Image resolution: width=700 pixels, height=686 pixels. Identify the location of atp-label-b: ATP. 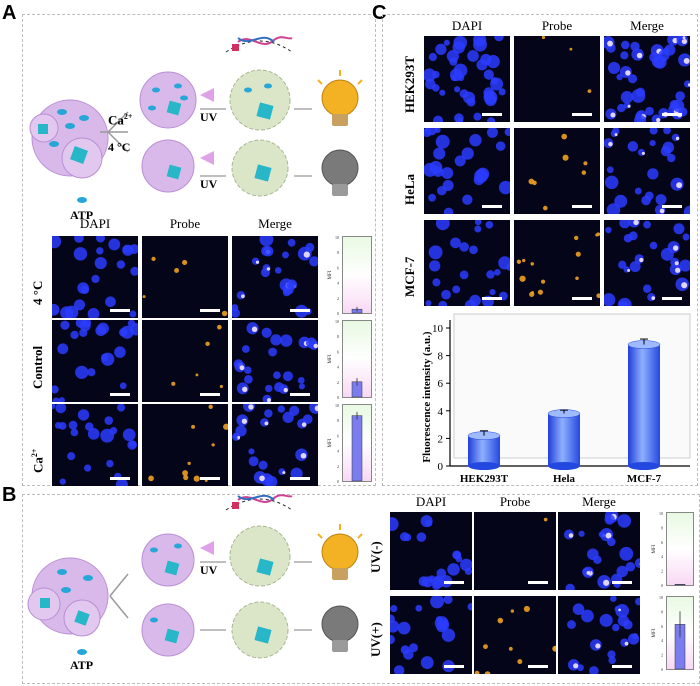
(82, 665).